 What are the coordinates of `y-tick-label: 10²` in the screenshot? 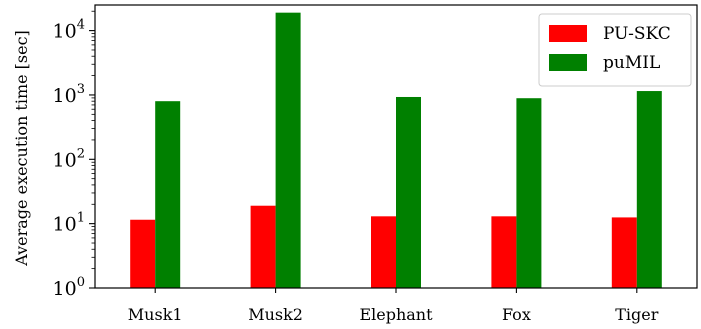 It's located at (69, 158).